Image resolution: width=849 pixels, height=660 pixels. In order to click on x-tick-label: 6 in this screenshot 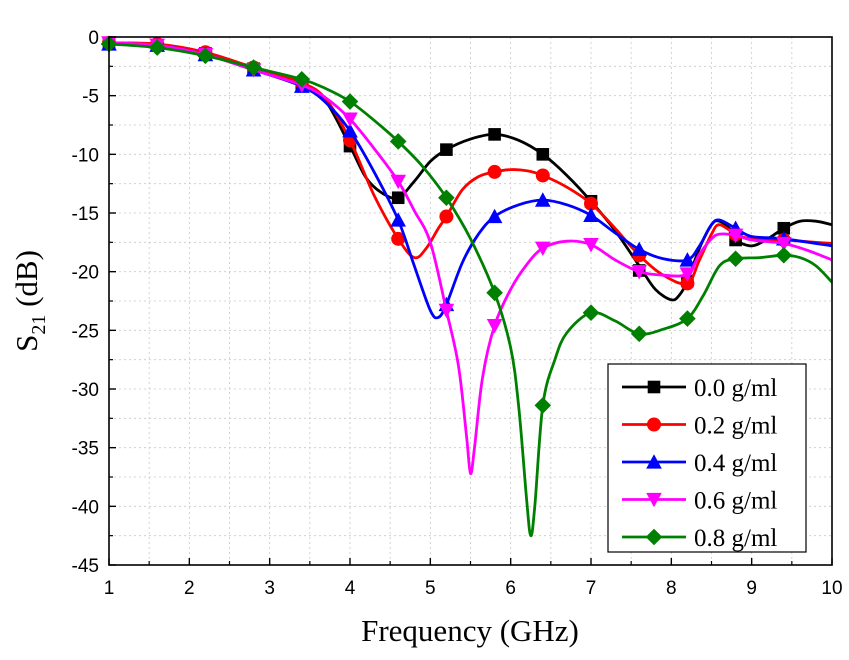, I will do `click(510, 588)`.